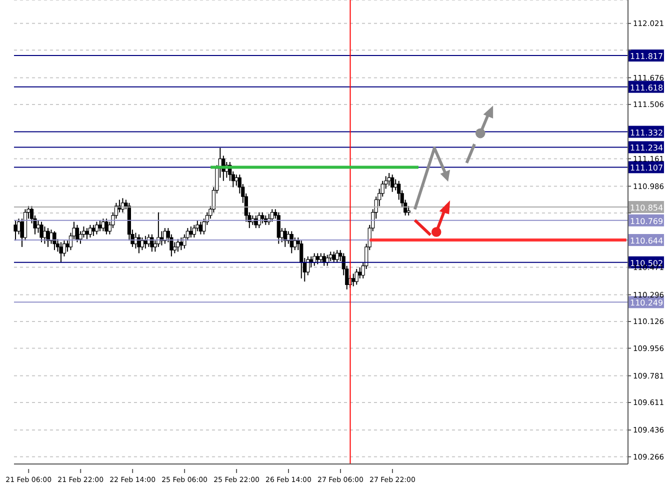 Image resolution: width=665 pixels, height=486 pixels. I want to click on ref-line-label: 111.234, so click(647, 148).